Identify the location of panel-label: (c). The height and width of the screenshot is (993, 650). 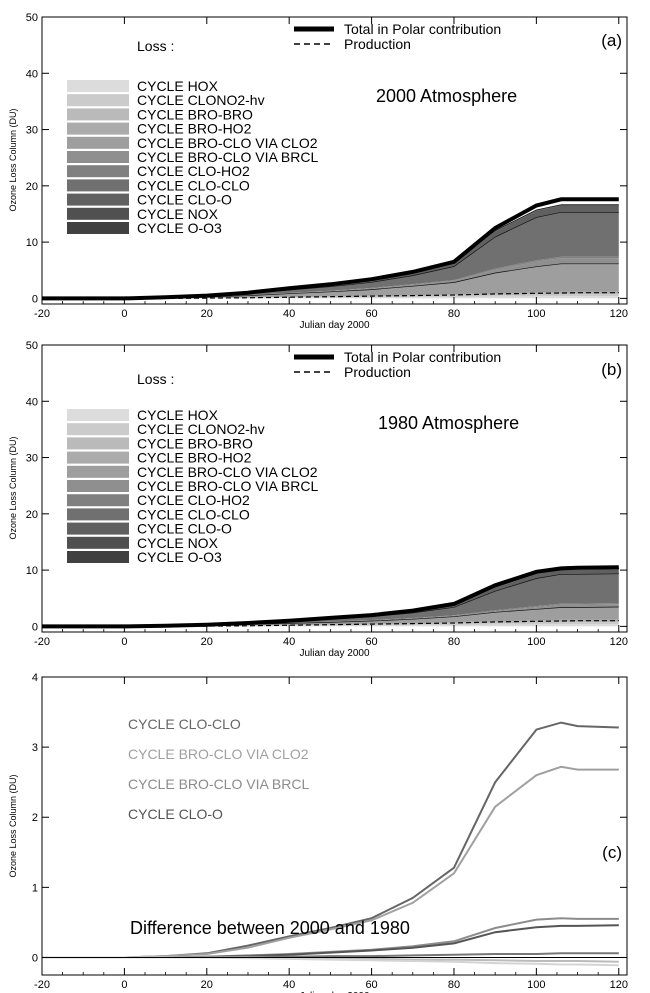
(612, 852).